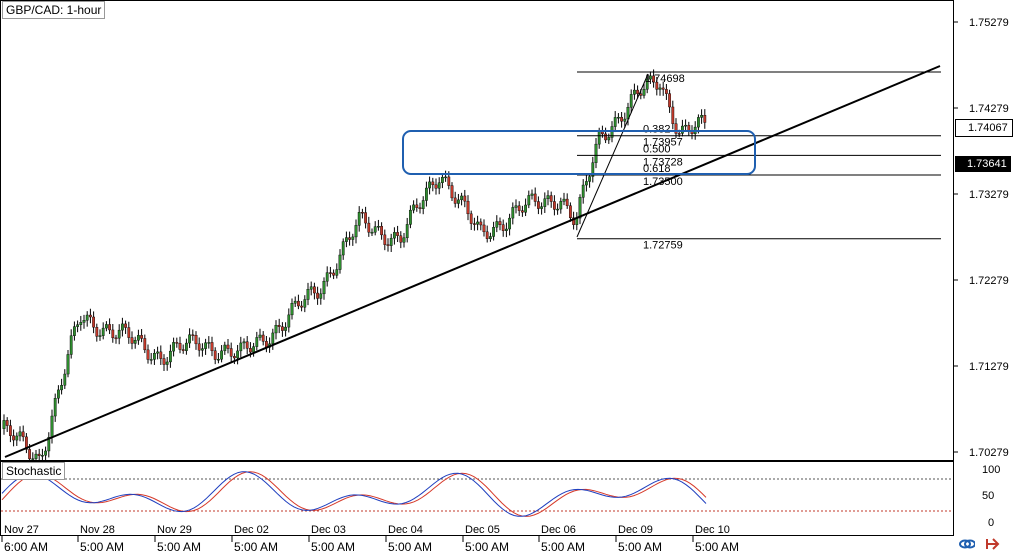 Image resolution: width=1018 pixels, height=557 pixels. Describe the element at coordinates (657, 149) in the screenshot. I see `fib-ratio-label: 0.500` at that location.